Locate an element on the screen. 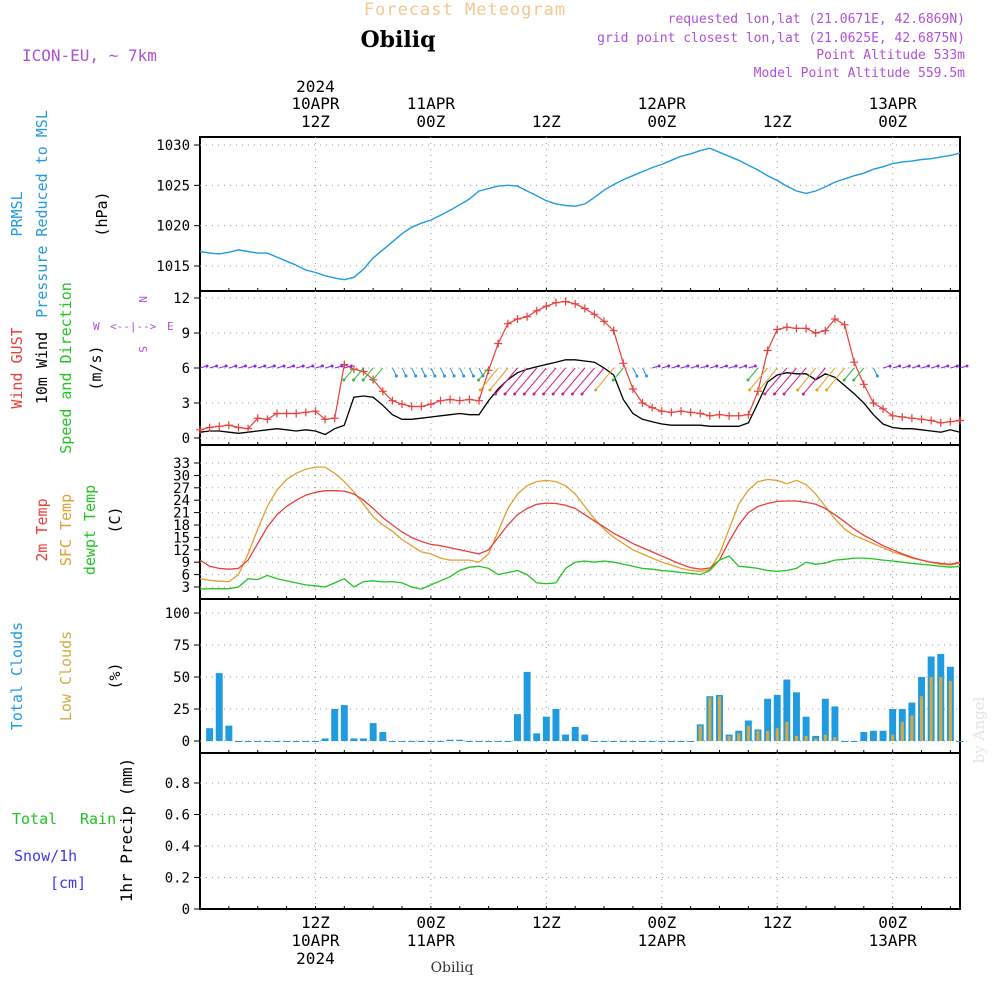 Image resolution: width=1000 pixels, height=1004 pixels. top-date-label: 10APR is located at coordinates (315, 103).